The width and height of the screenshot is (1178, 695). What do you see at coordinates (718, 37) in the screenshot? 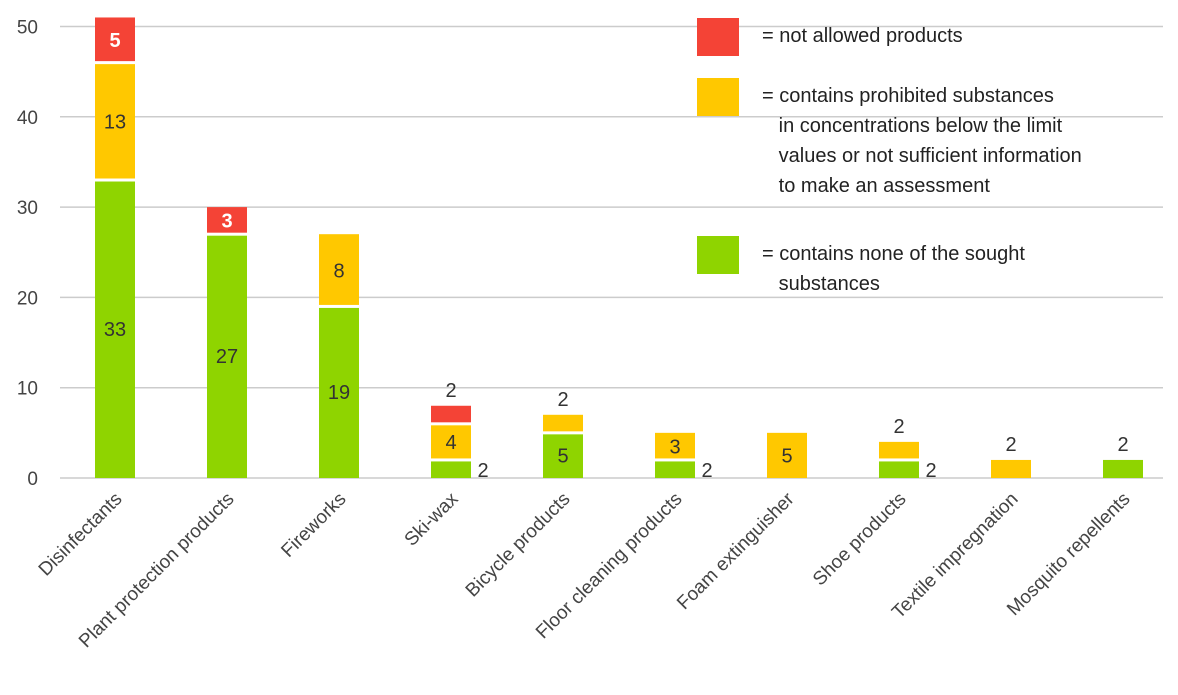
I see `legend-swatch-red` at bounding box center [718, 37].